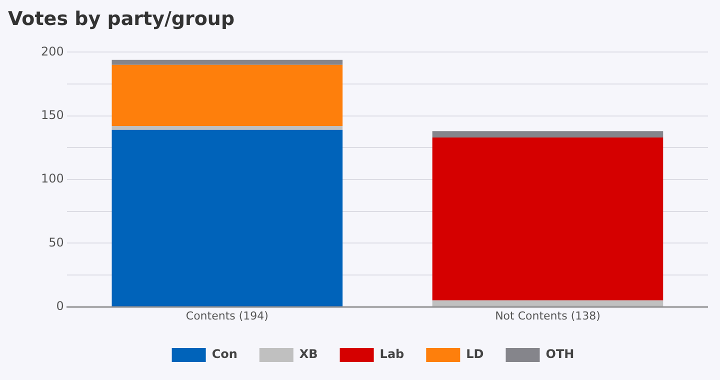 The width and height of the screenshot is (720, 380). What do you see at coordinates (52, 51) in the screenshot?
I see `y-tick-label: 200` at bounding box center [52, 51].